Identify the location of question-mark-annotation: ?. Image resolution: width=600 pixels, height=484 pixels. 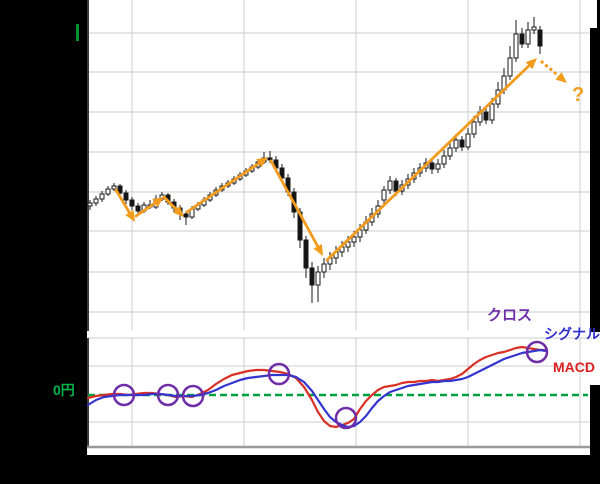
(578, 95).